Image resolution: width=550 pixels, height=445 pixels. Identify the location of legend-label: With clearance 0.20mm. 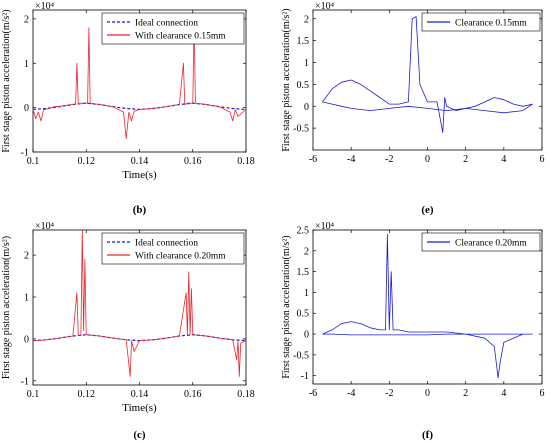
(180, 257).